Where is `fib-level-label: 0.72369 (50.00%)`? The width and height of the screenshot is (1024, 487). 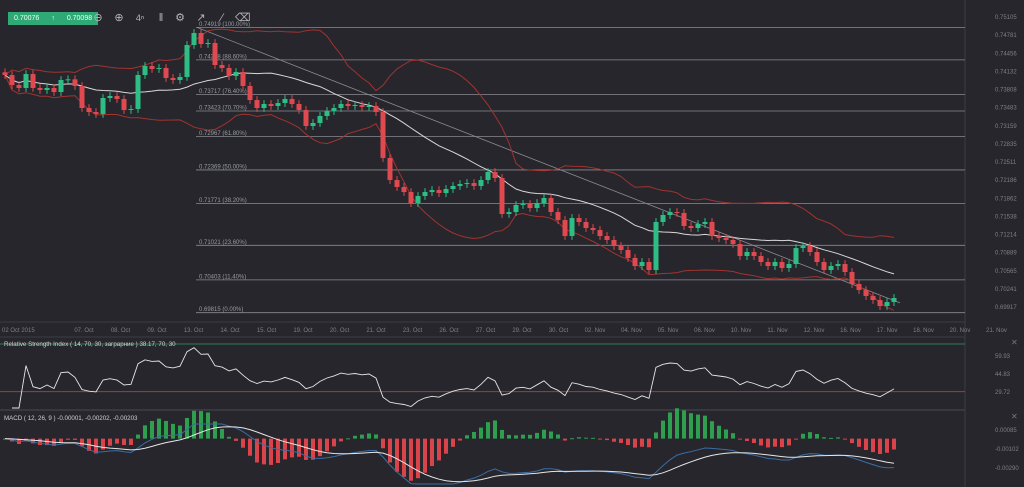
fib-level-label: 0.72369 (50.00%) is located at coordinates (223, 167).